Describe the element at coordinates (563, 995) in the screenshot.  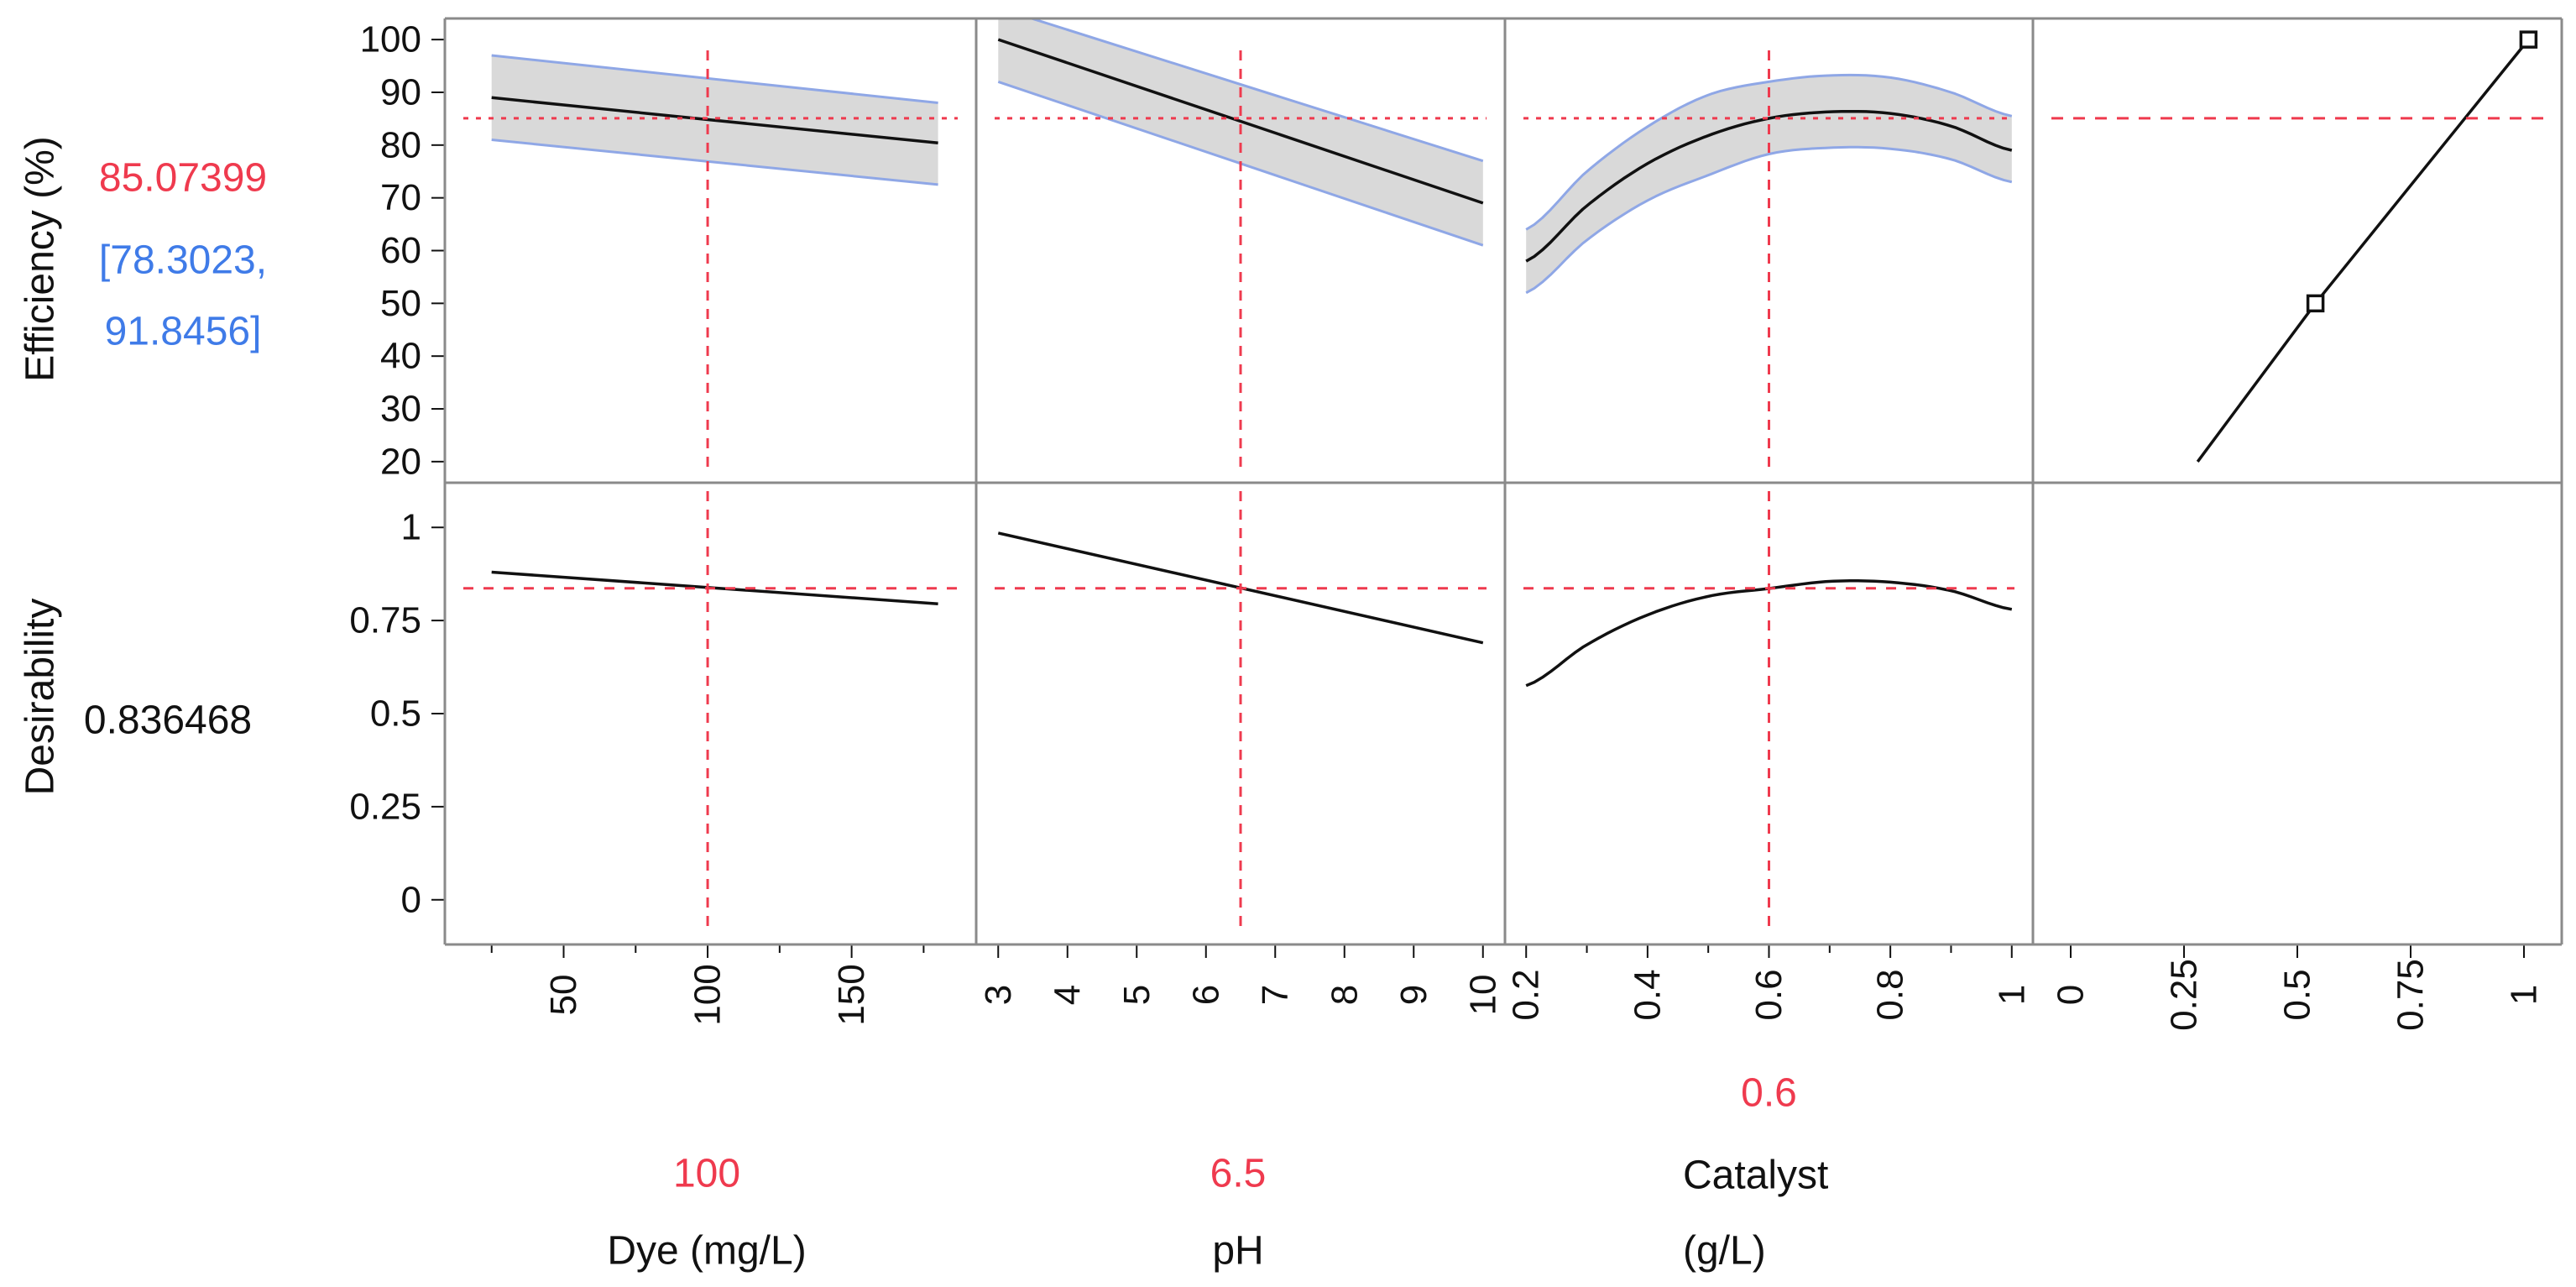
I see `x-tick-label: 50` at that location.